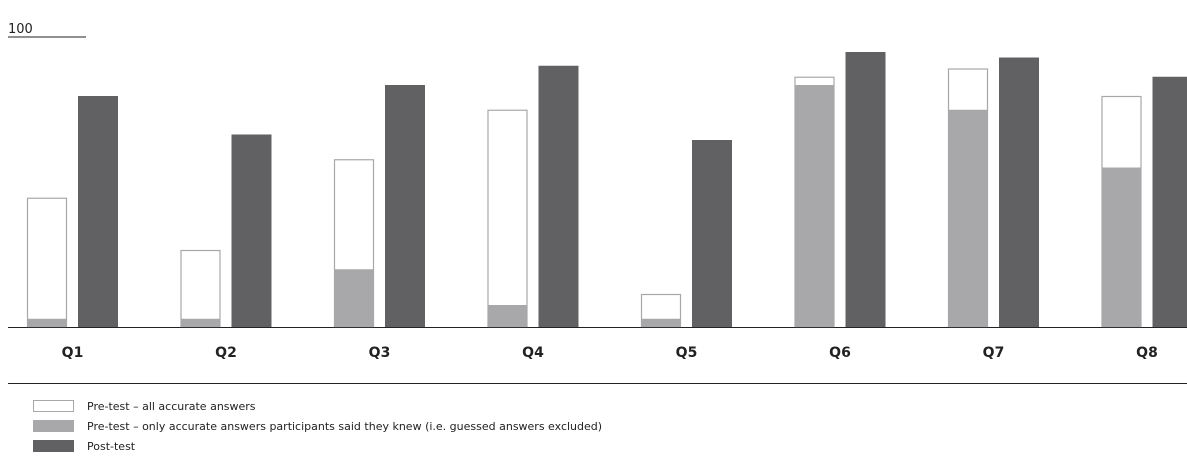  I want to click on bar-pretest-all-q1, so click(47, 262).